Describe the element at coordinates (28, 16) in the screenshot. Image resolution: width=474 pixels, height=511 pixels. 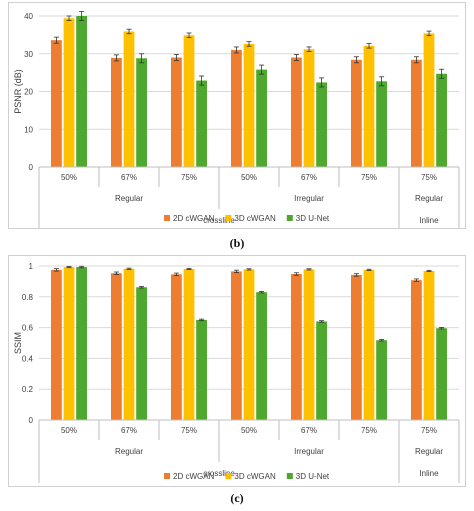
I see `y-tick-label: 40` at that location.